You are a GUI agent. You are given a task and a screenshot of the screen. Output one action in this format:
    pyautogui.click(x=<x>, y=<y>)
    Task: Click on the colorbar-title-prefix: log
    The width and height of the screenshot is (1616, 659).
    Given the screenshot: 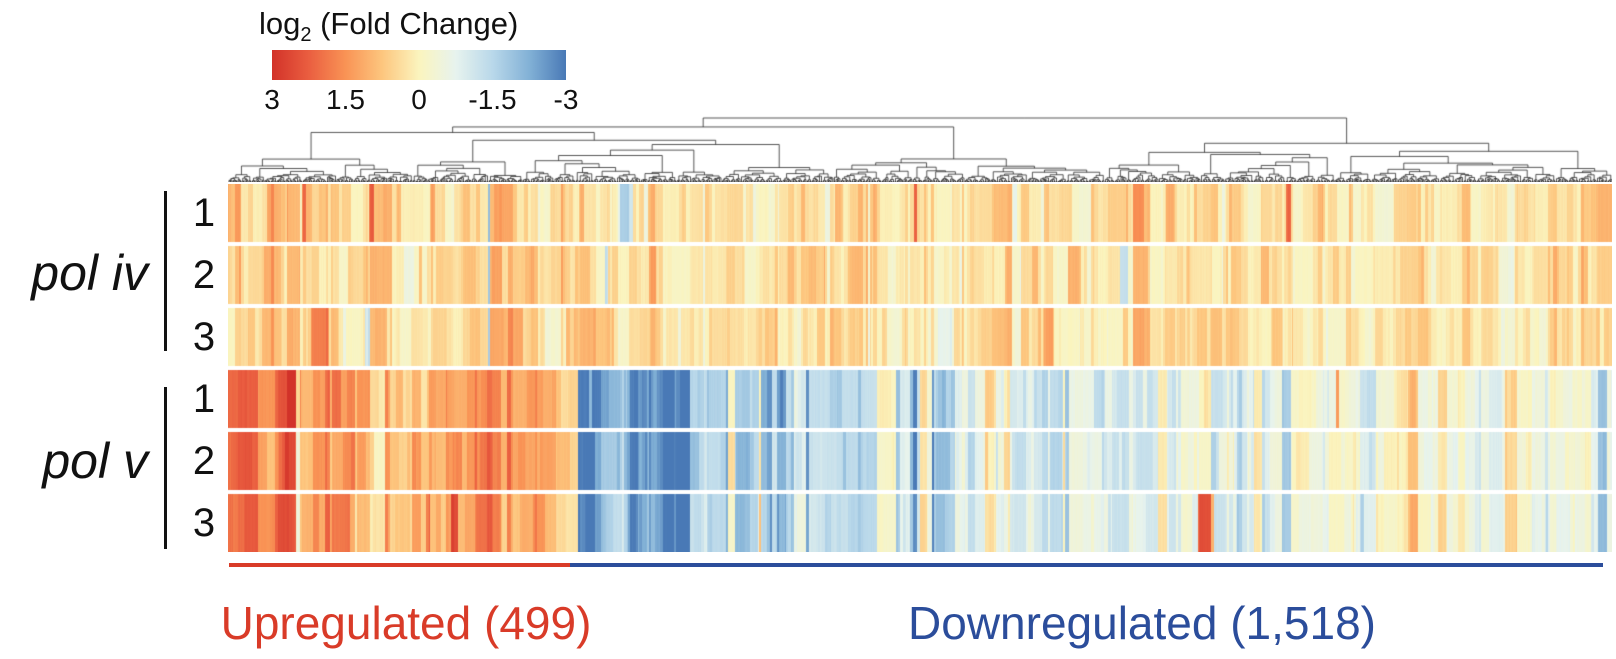 What is the action you would take?
    pyautogui.click(x=280, y=23)
    